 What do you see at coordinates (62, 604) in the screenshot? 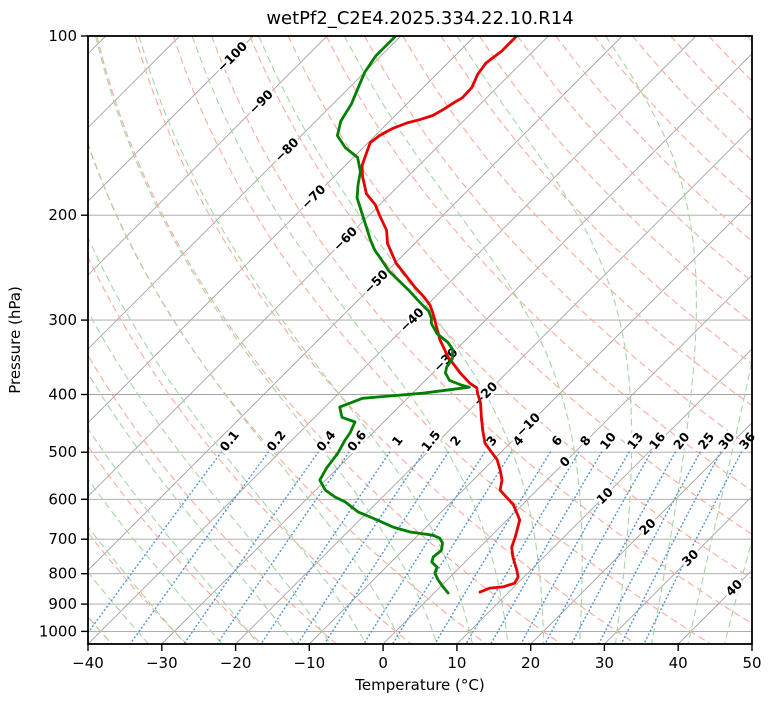
I see `y-tick-label: 900` at bounding box center [62, 604].